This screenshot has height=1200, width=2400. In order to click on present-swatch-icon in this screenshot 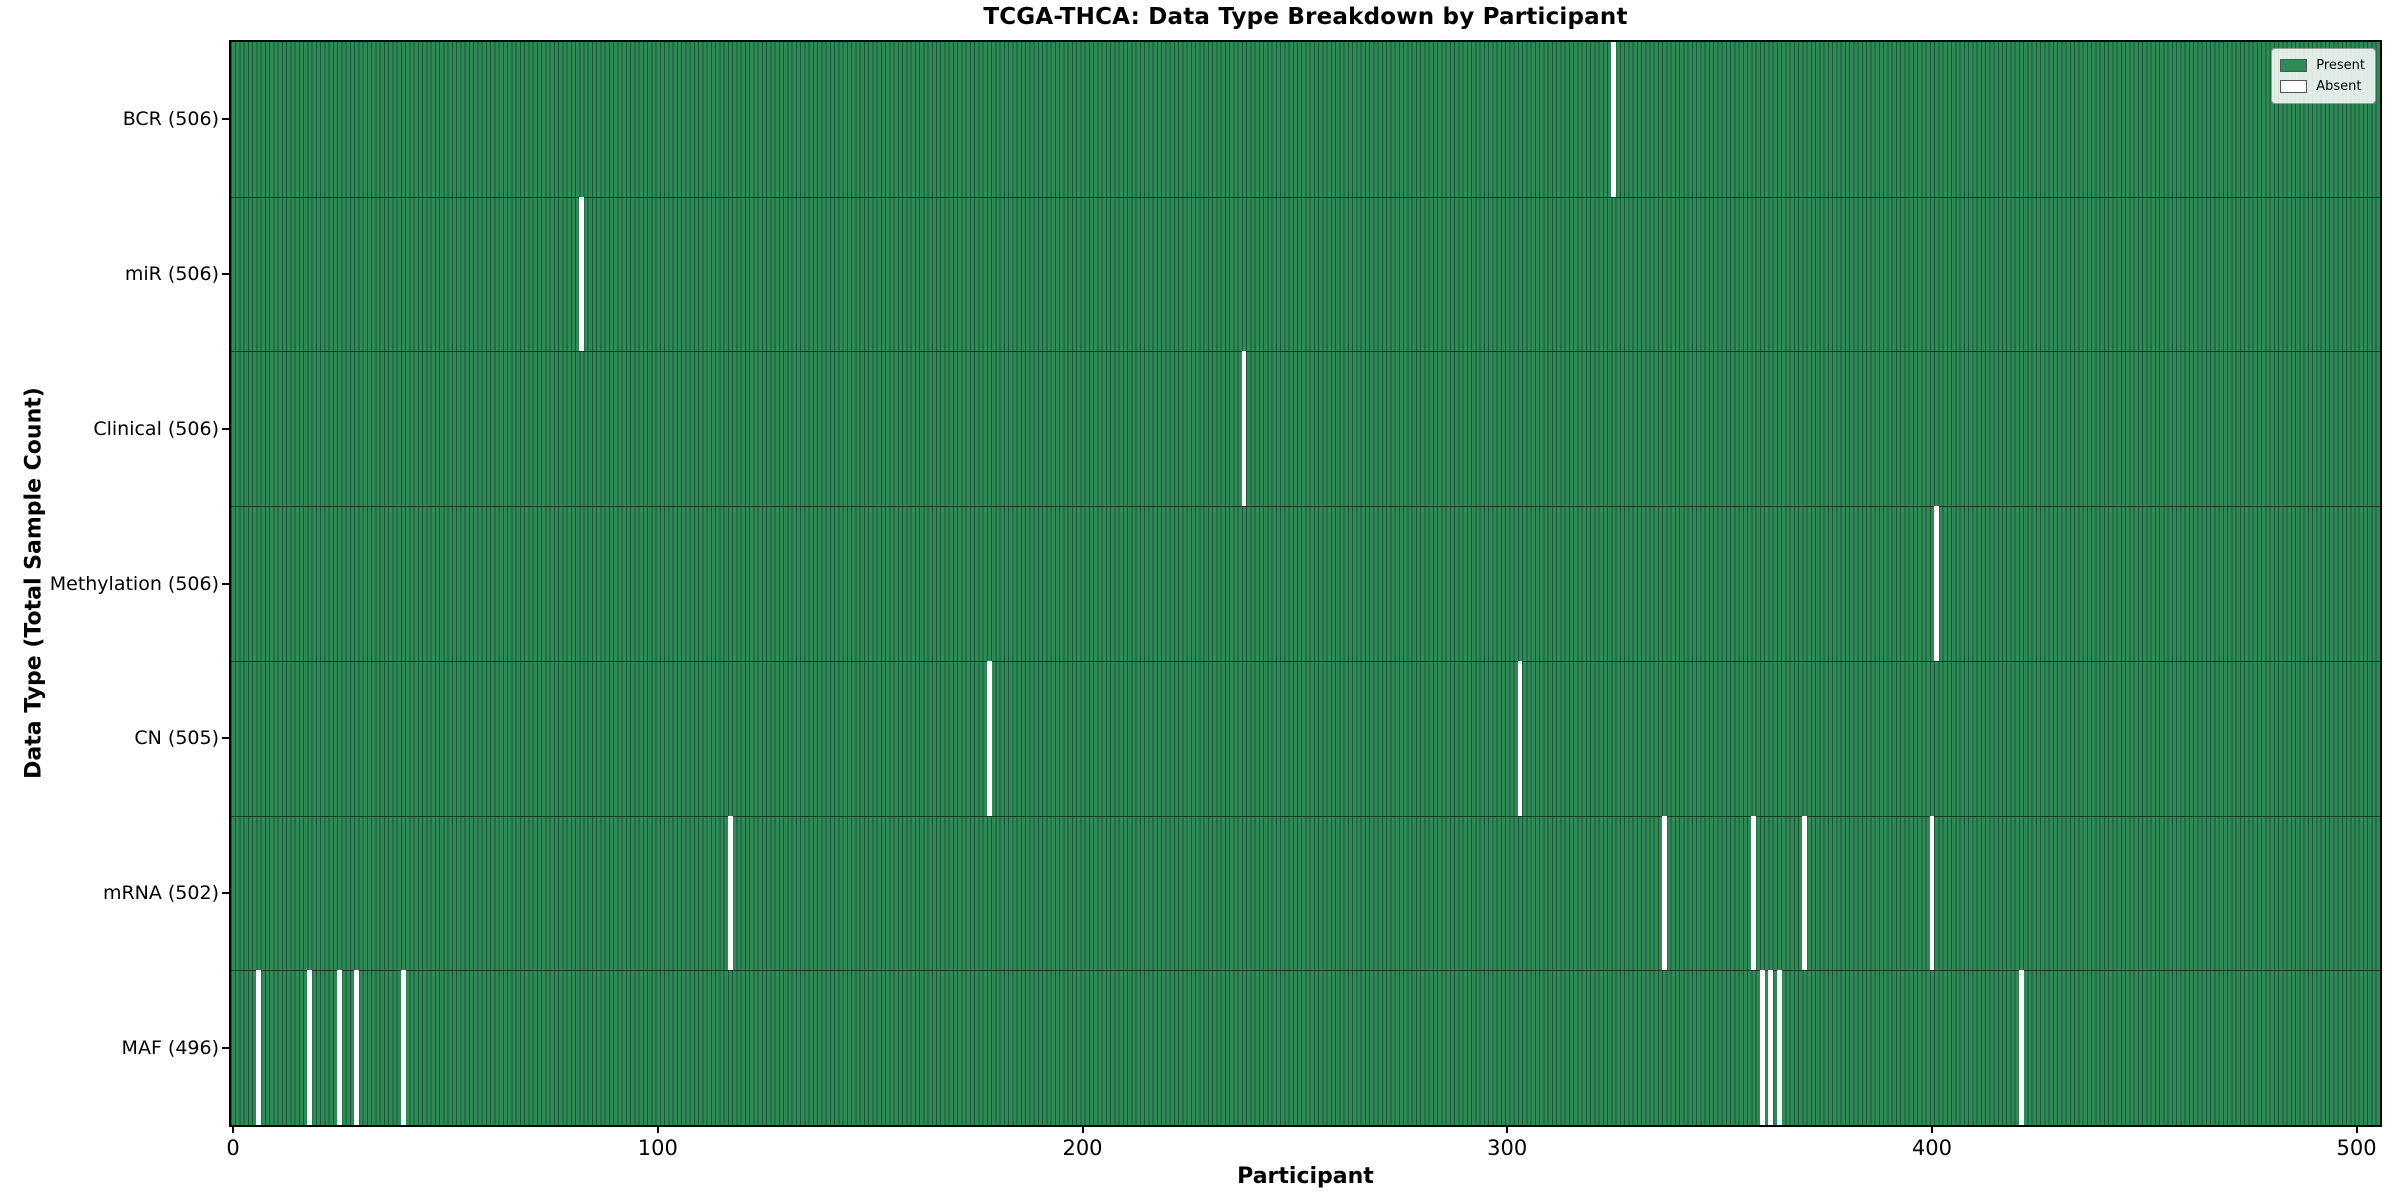, I will do `click(2294, 65)`.